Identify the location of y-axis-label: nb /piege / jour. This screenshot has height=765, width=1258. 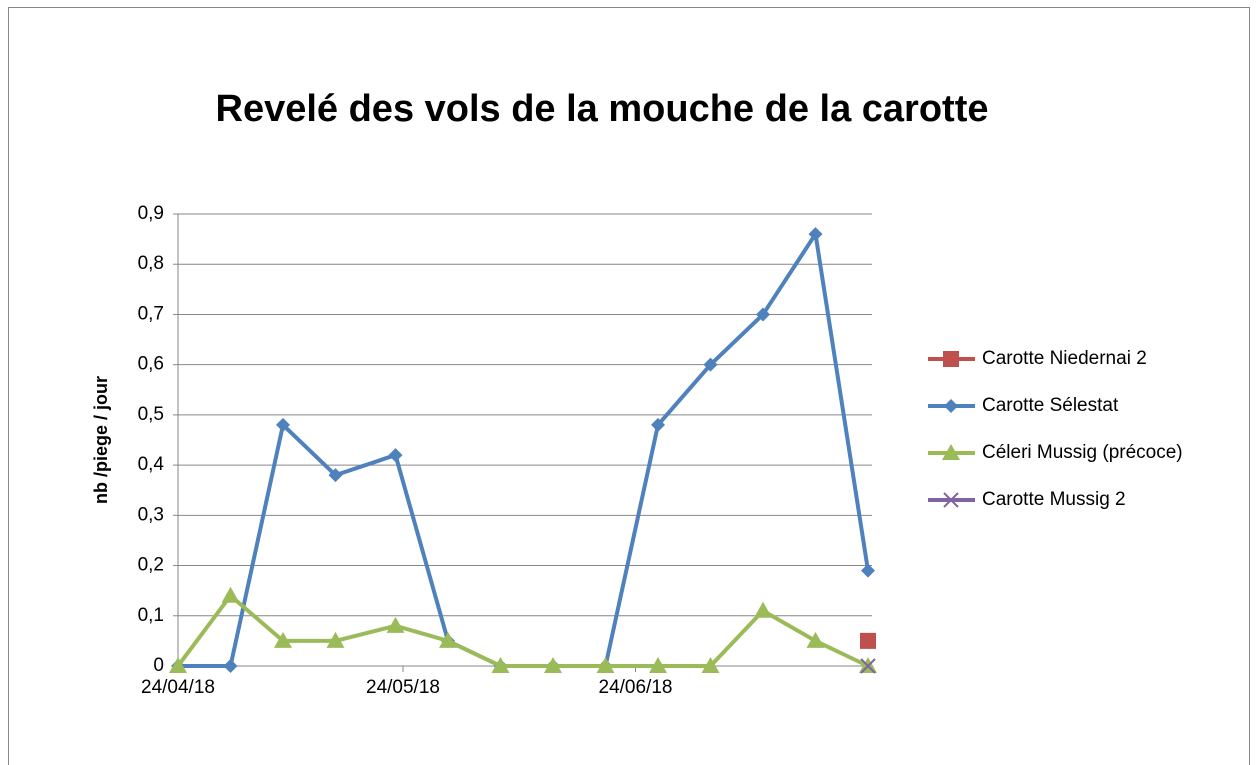
(101, 440).